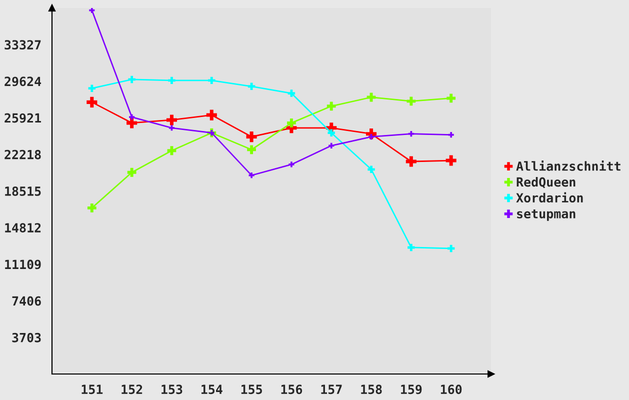  Describe the element at coordinates (23, 228) in the screenshot. I see `y-tick-label: 14812` at that location.